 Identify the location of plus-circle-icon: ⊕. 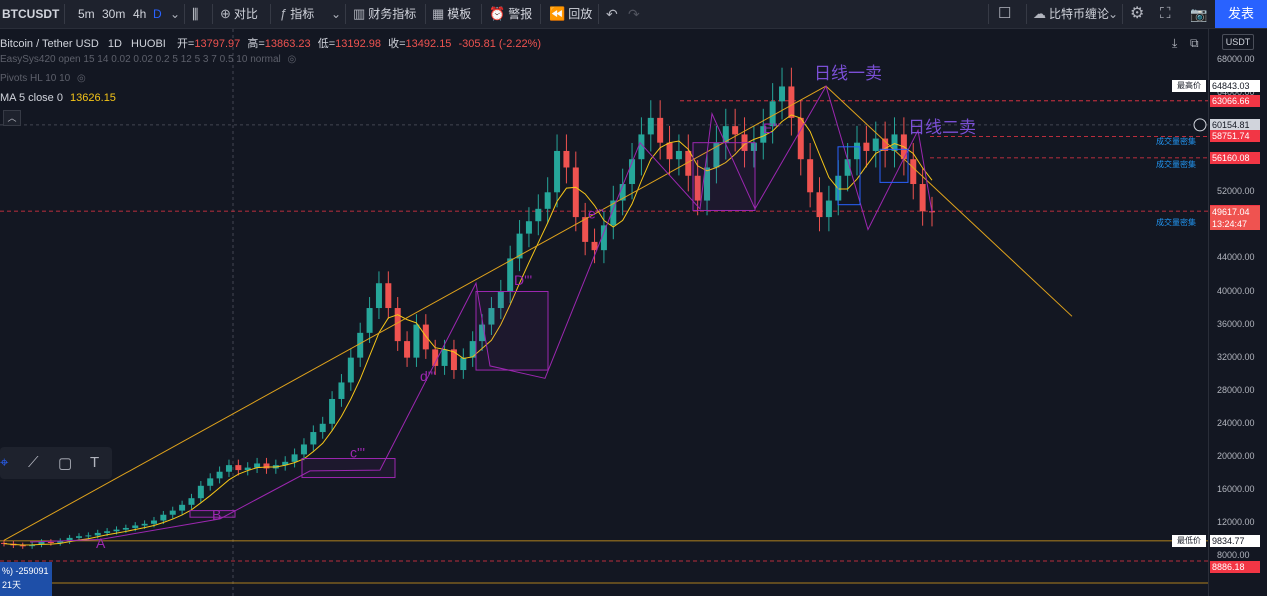
(225, 13).